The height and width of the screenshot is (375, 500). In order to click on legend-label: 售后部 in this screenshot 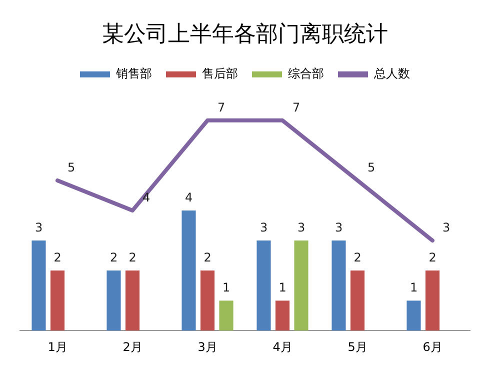, I will do `click(220, 73)`.